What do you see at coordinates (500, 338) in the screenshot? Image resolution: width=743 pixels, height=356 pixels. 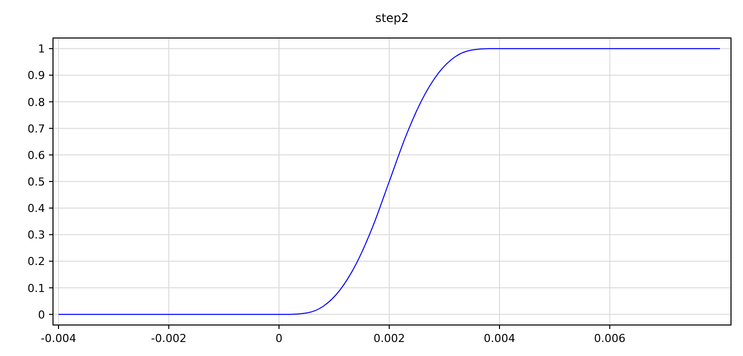 I see `x-tick-label: 0.004` at bounding box center [500, 338].